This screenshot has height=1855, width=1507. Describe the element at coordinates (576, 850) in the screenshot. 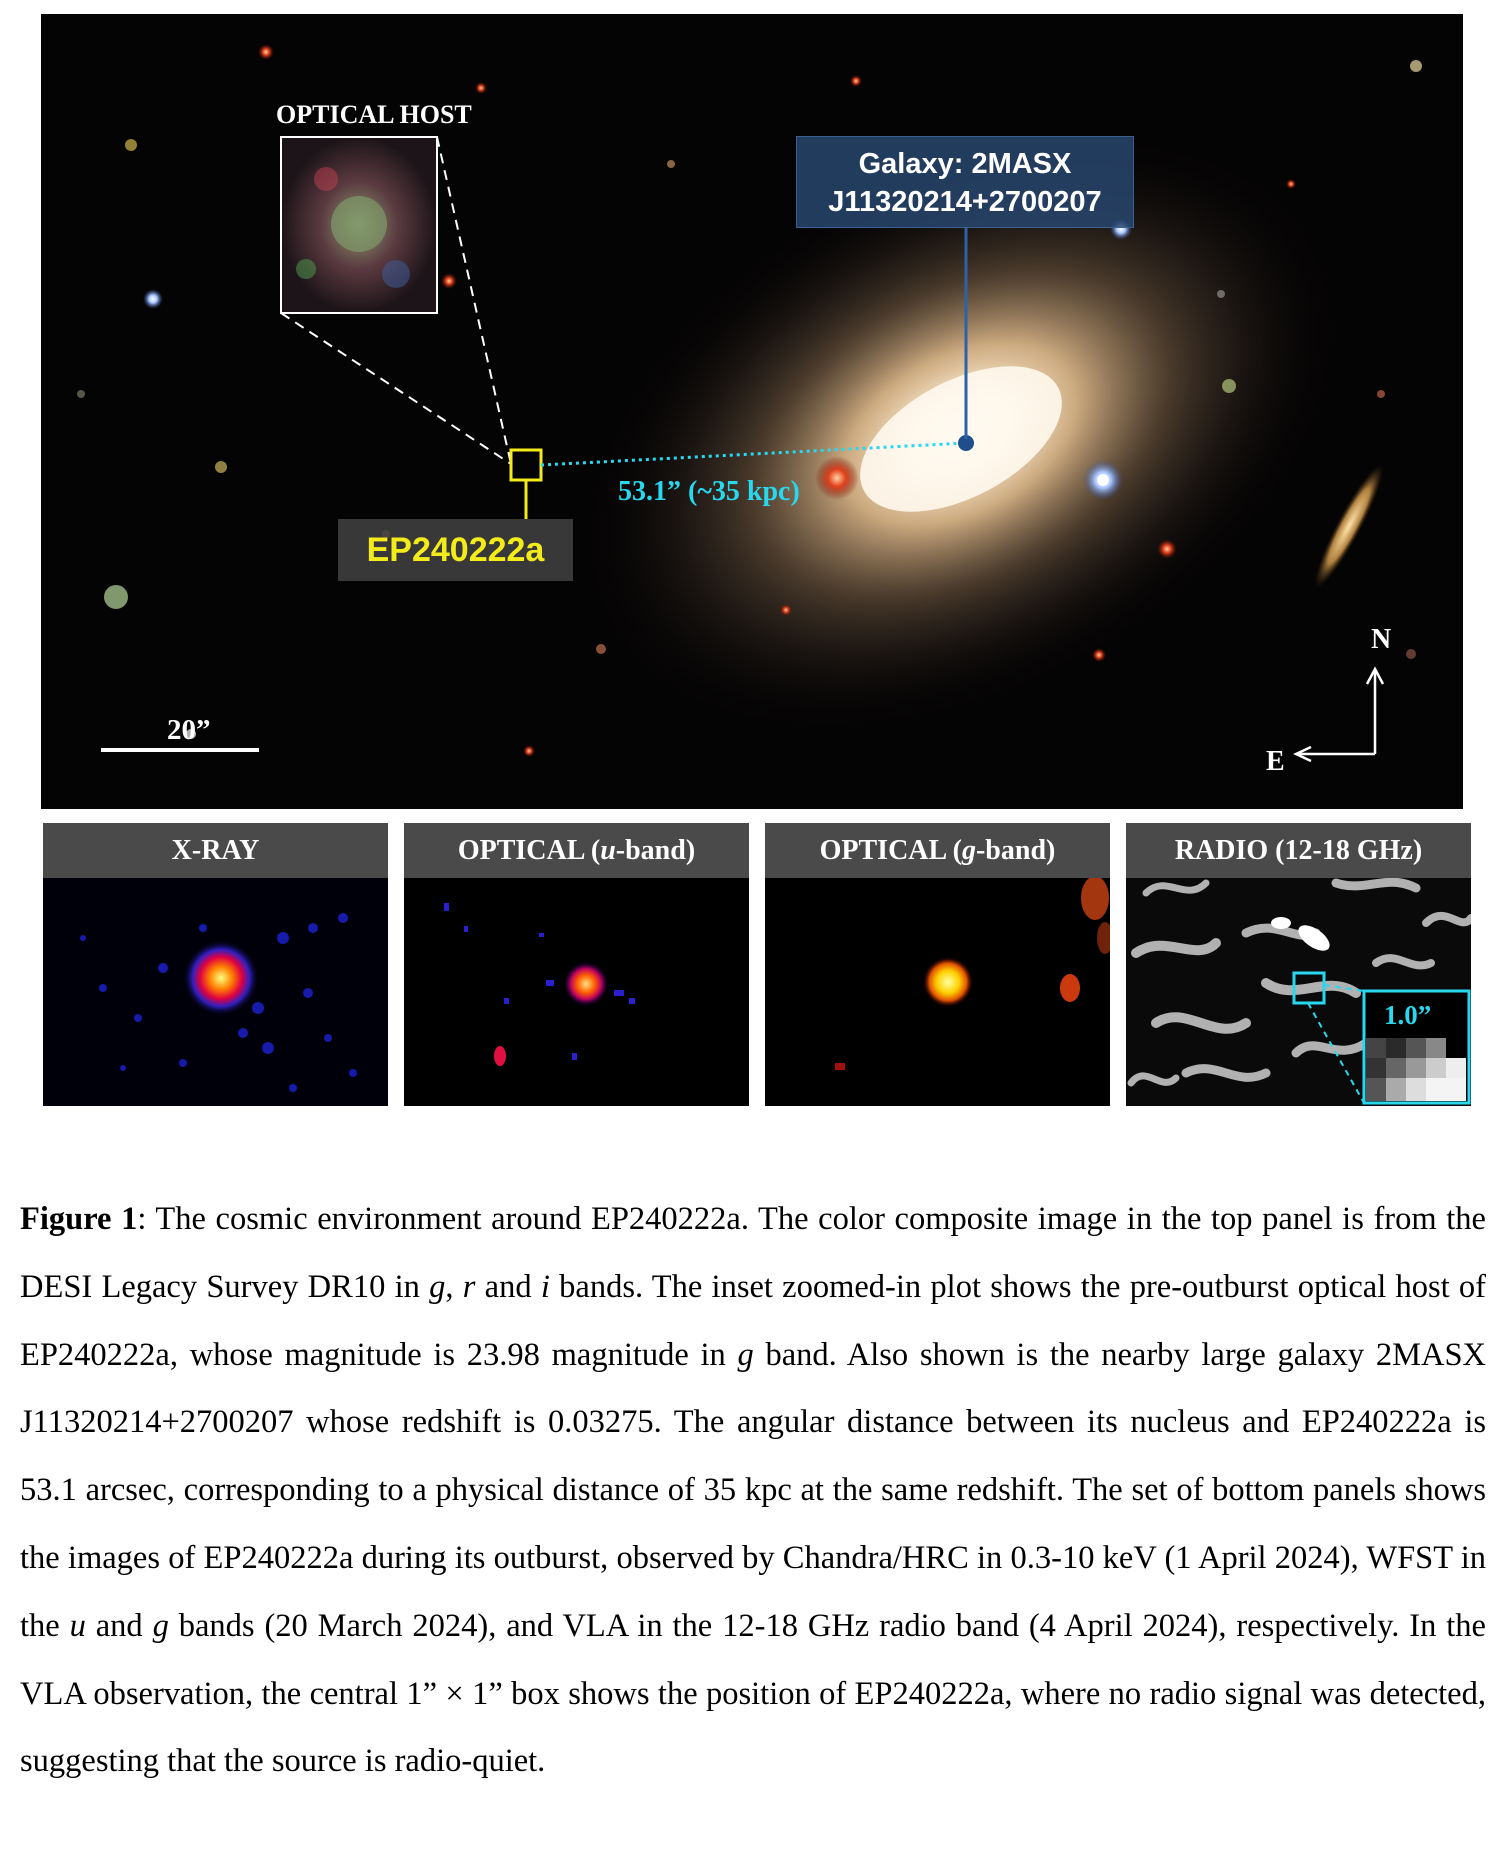

I see `optical-u-panel-title: OPTICAL (u-band)` at that location.